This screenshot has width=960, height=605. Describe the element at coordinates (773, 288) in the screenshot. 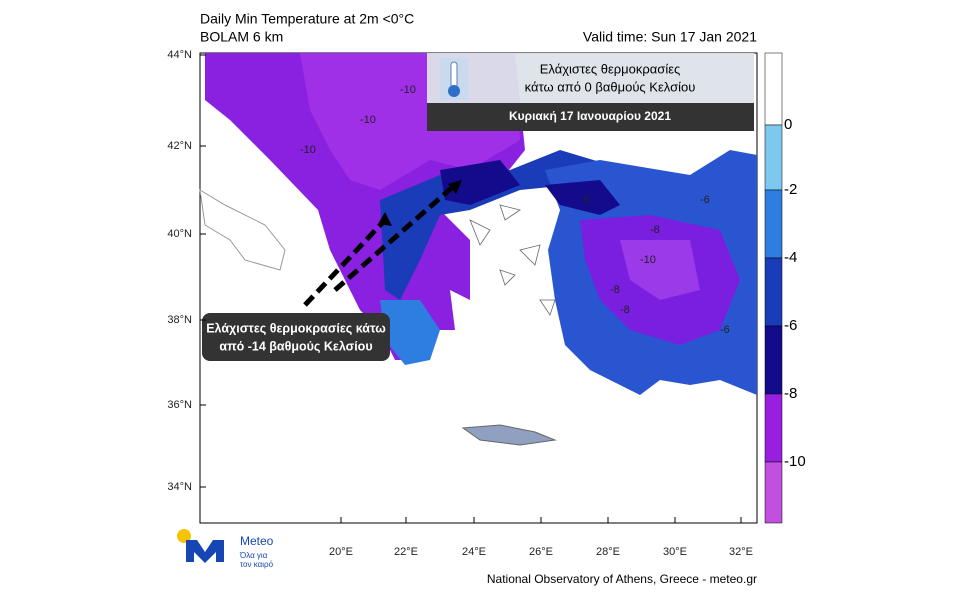

I see `colorbar` at that location.